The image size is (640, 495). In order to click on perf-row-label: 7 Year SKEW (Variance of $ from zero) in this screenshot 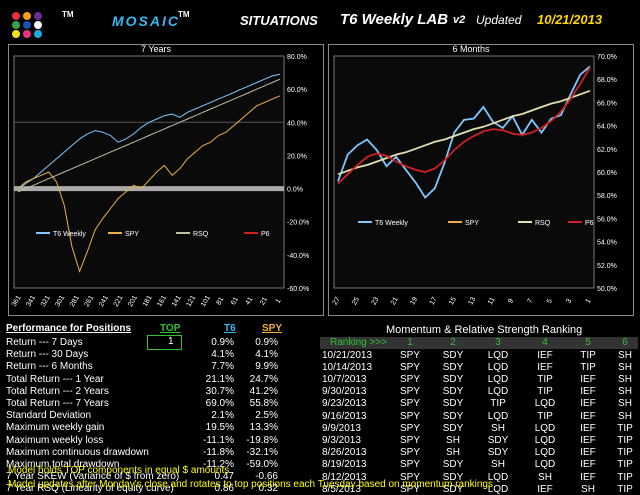, I will do `click(93, 477)`.